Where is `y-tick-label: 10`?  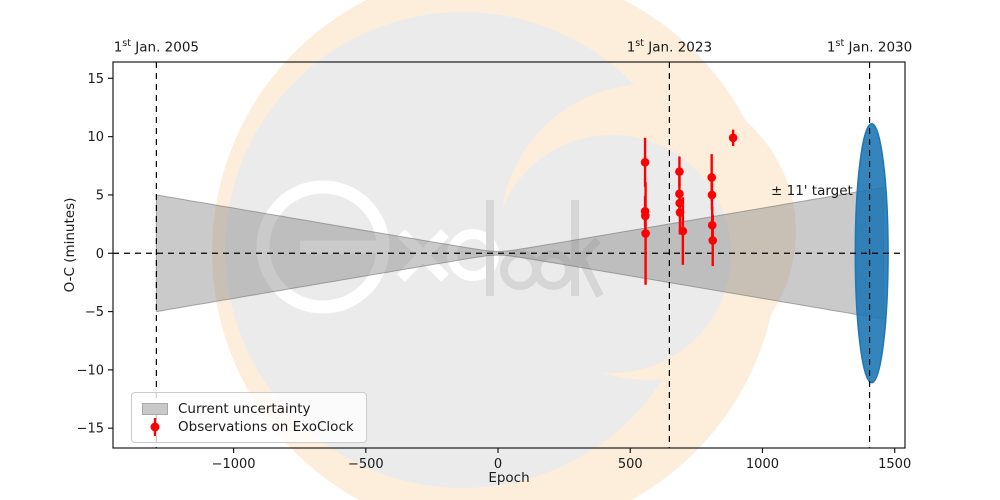
y-tick-label: 10 is located at coordinates (95, 137).